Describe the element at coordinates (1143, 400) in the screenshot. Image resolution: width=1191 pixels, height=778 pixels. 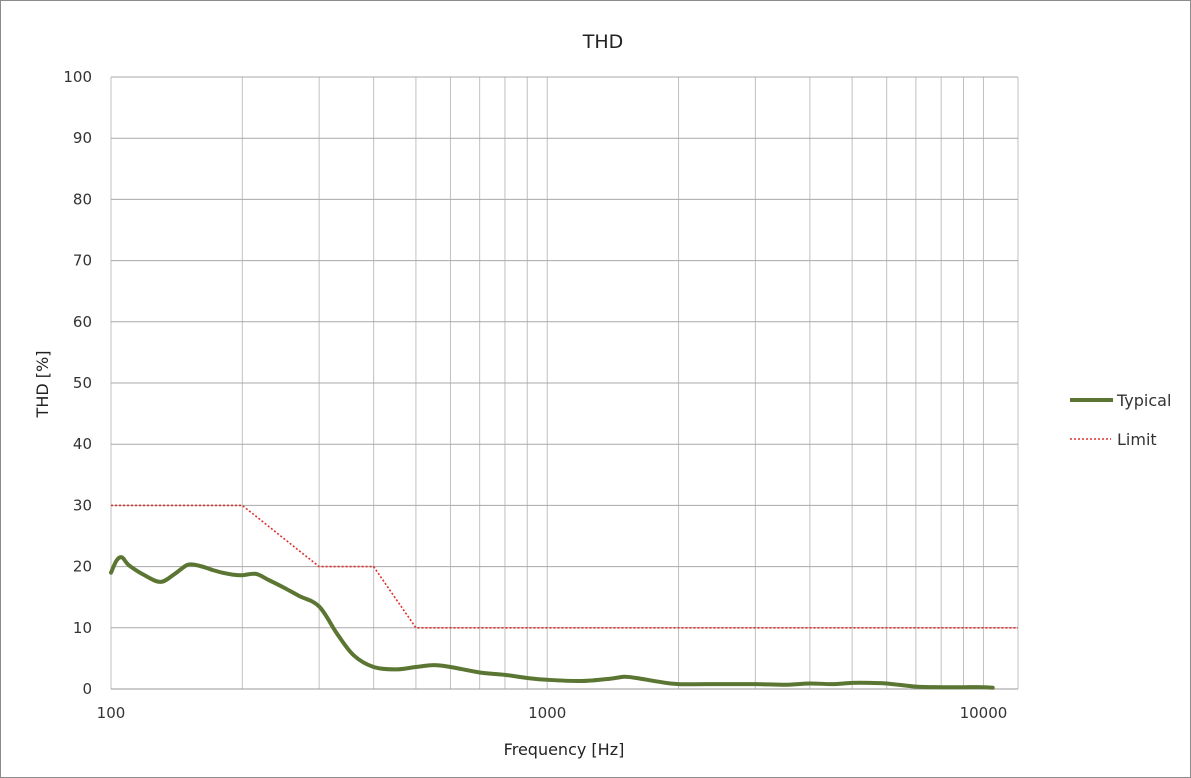
I see `legend-label-typical: Typical` at that location.